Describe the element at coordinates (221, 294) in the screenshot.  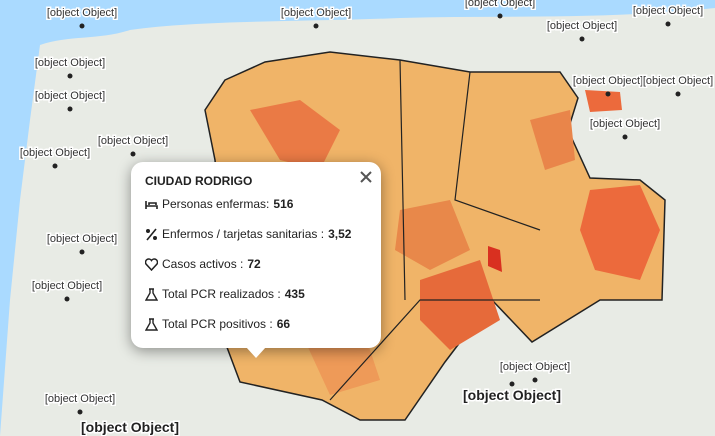
I see `row-label: Total PCR realizados :` at that location.